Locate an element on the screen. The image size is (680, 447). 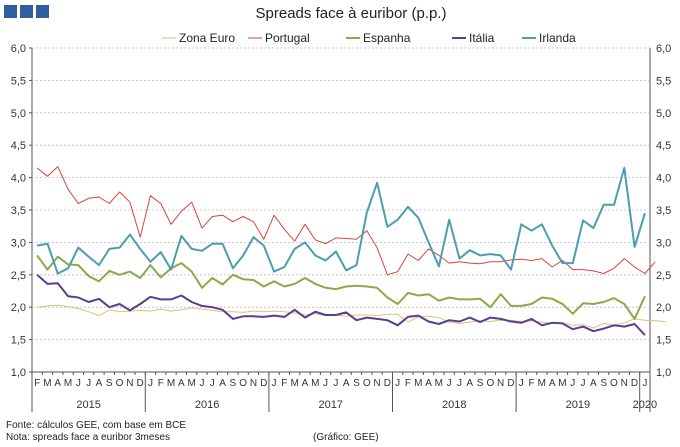
y-tick-label-left: 3,0 is located at coordinates (18, 243).